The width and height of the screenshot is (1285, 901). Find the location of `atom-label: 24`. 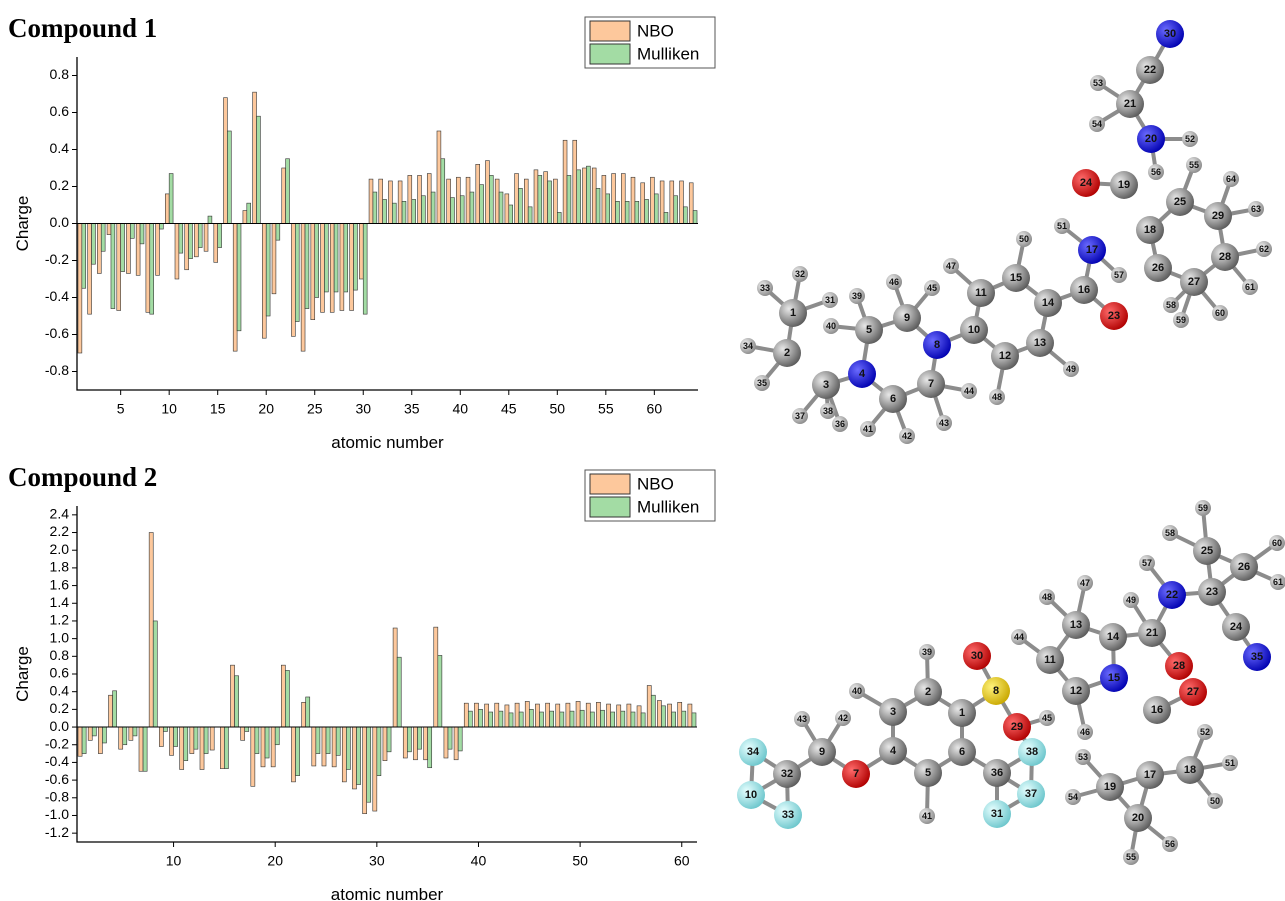

atom-label: 24 is located at coordinates (1236, 627).